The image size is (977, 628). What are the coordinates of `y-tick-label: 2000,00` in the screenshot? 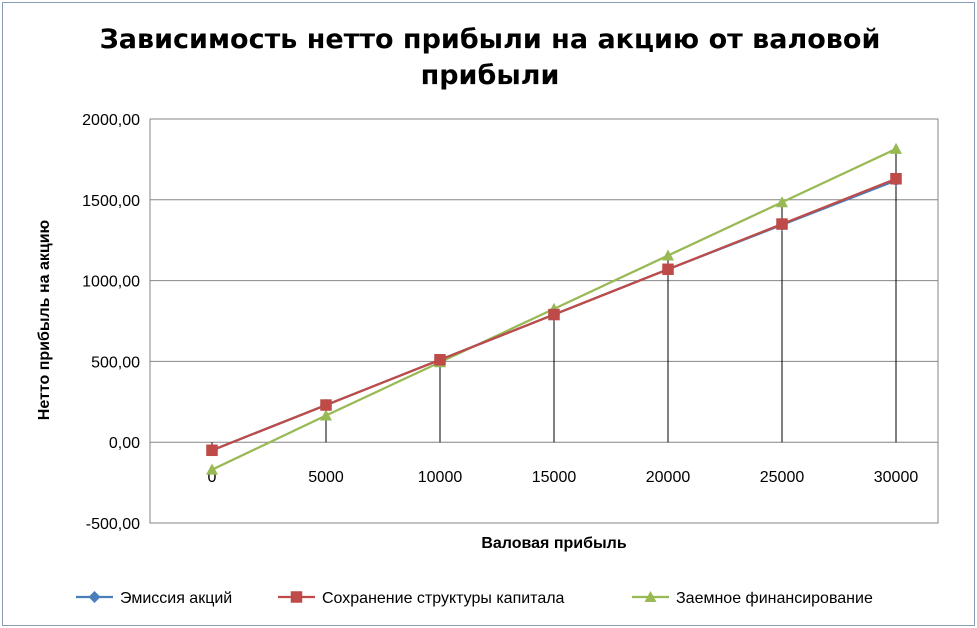 It's located at (111, 120).